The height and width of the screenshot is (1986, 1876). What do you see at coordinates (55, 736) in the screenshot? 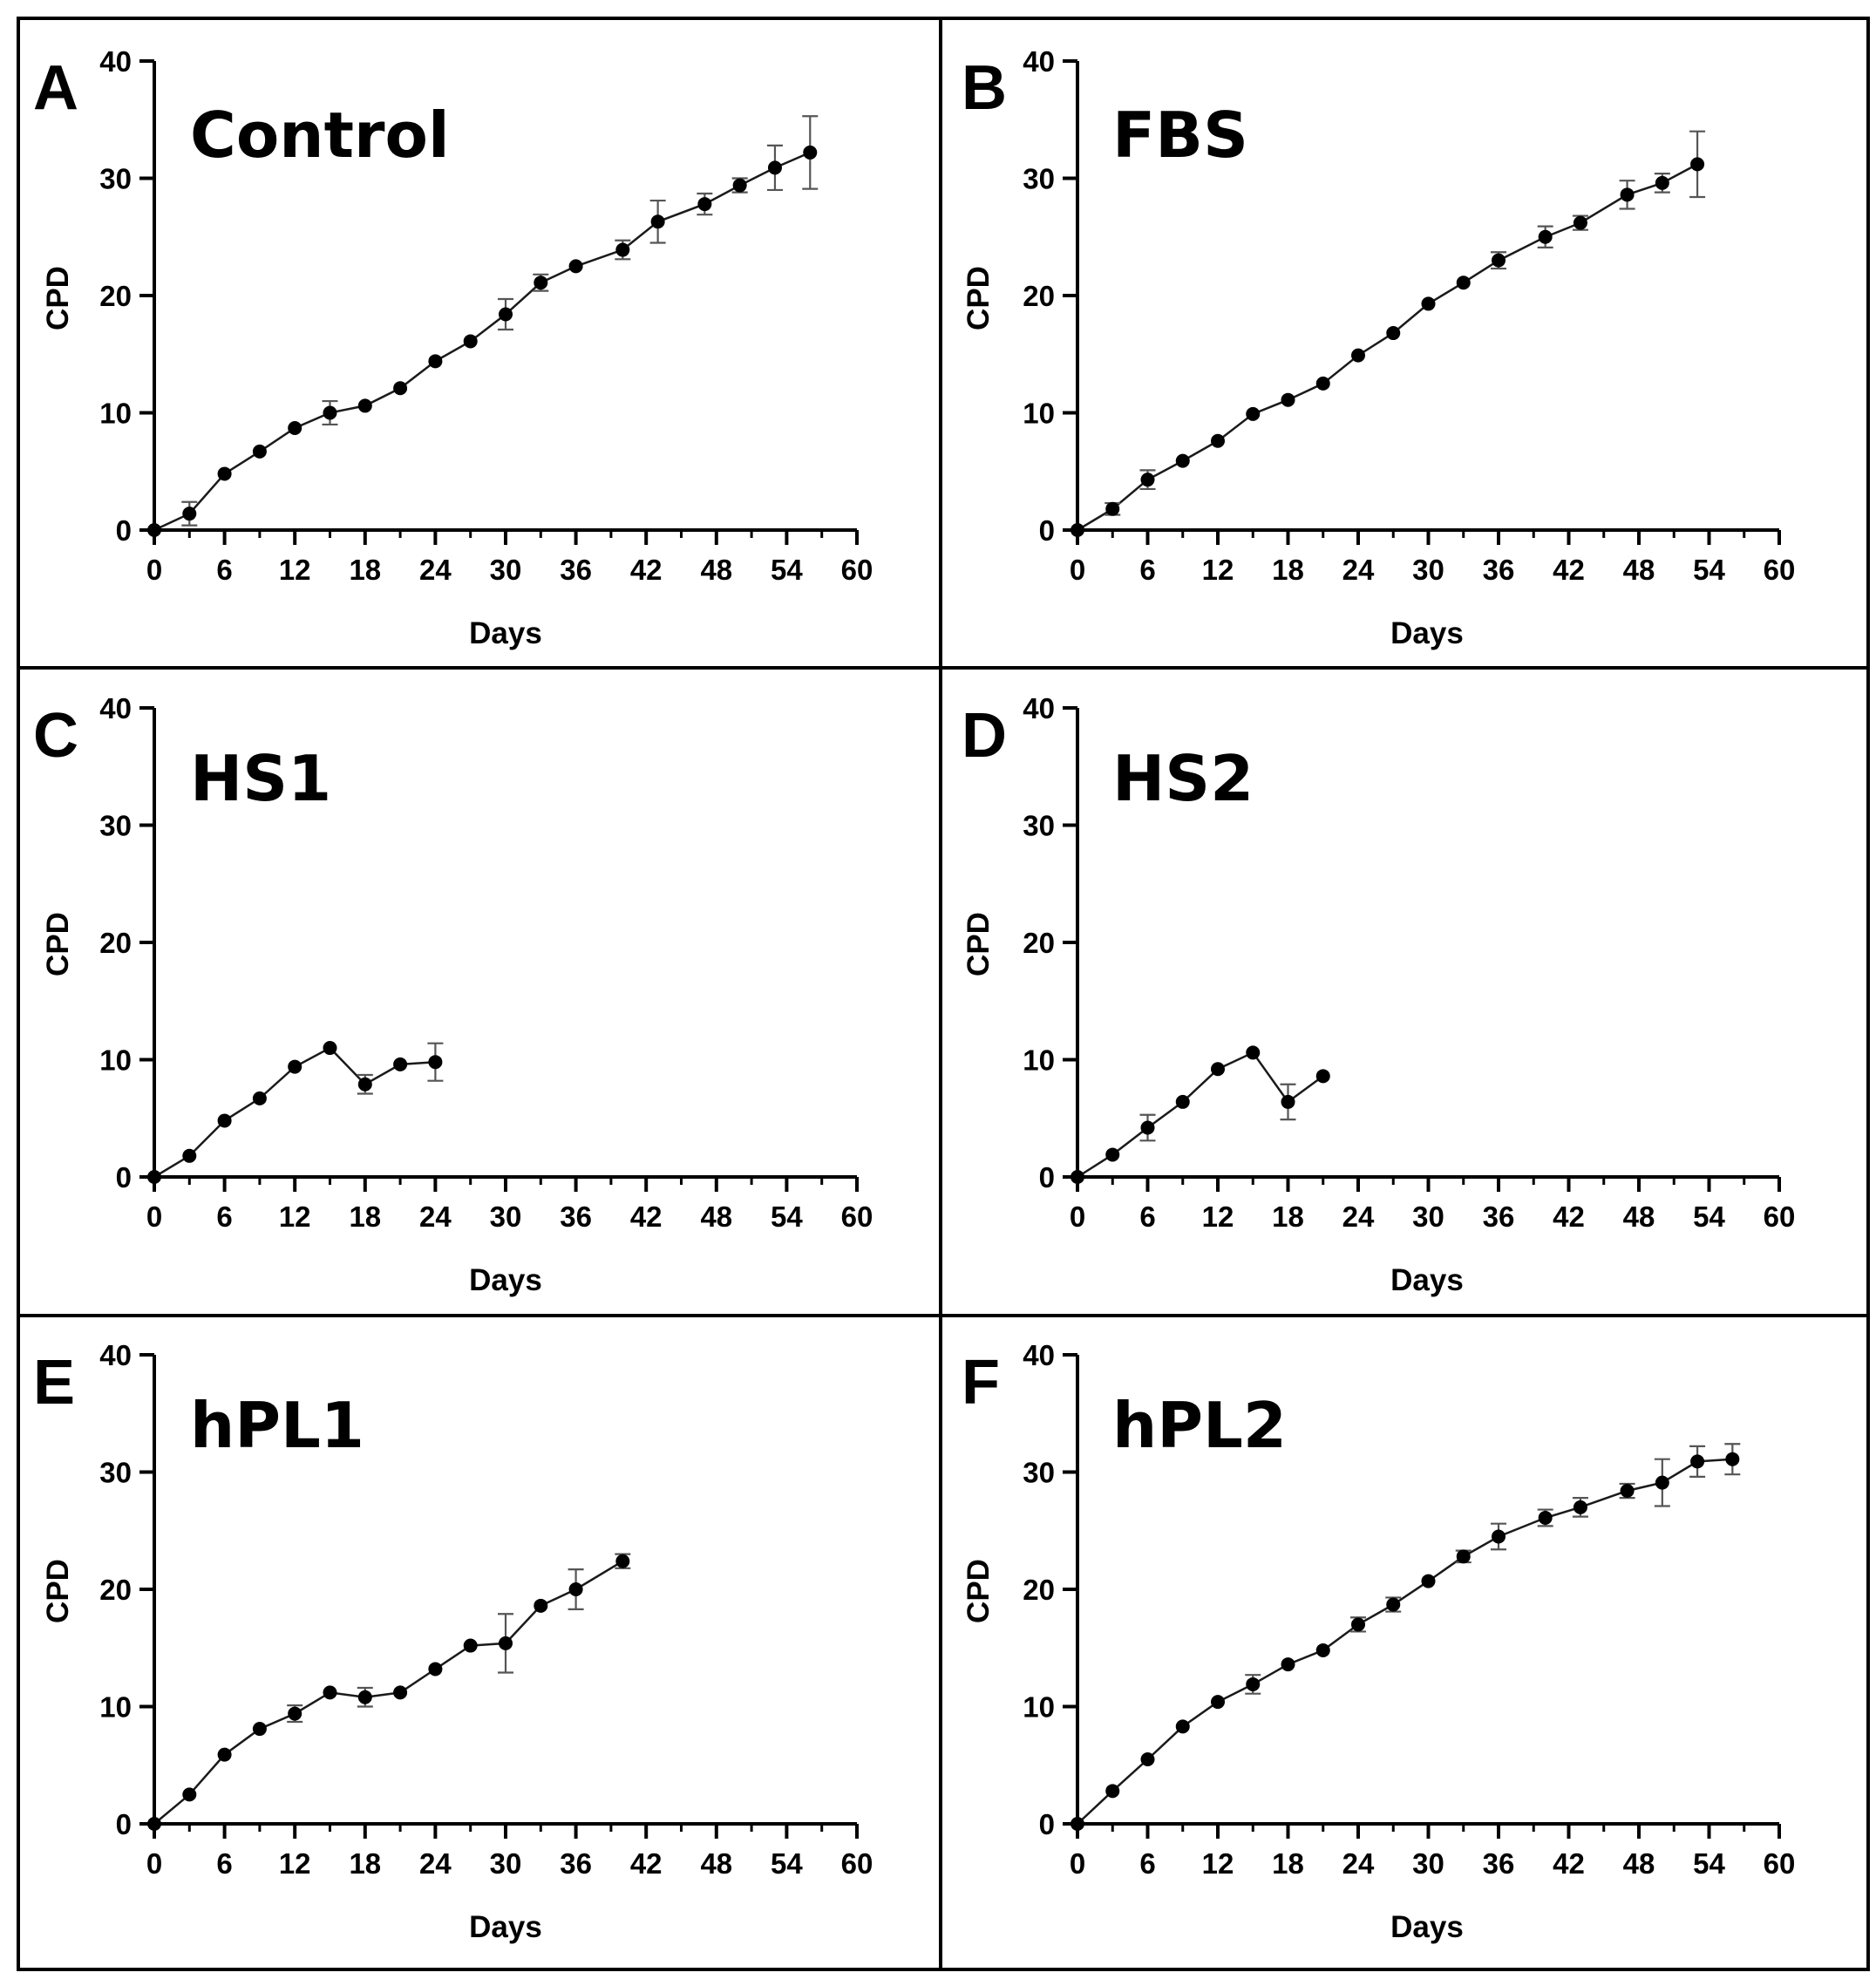
I see `panel-letter: C` at bounding box center [55, 736].